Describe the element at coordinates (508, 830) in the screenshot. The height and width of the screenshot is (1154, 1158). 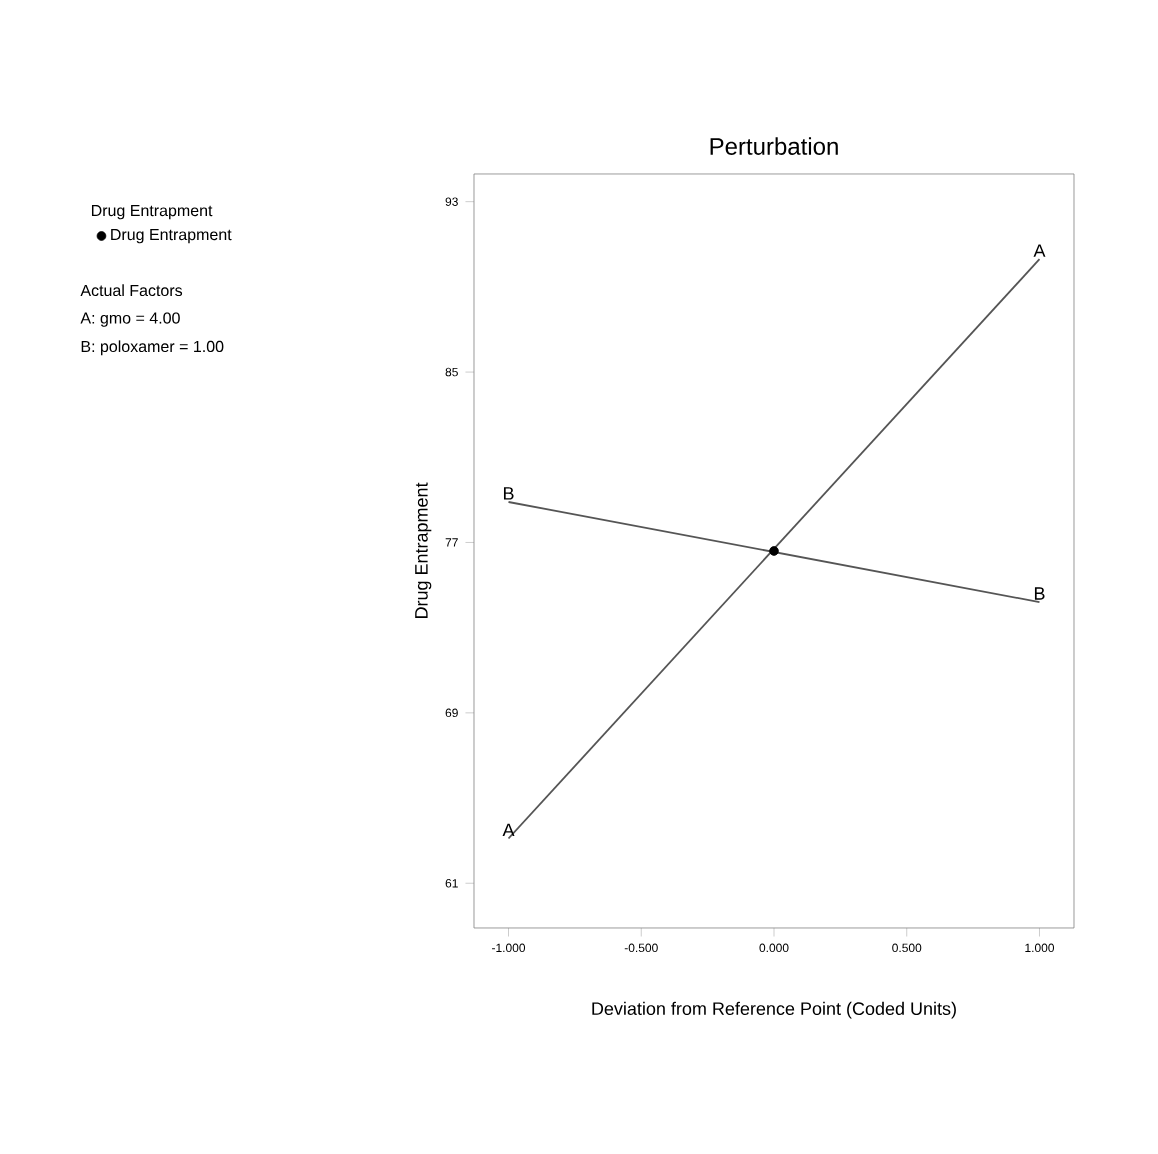
I see `series-label: A` at that location.